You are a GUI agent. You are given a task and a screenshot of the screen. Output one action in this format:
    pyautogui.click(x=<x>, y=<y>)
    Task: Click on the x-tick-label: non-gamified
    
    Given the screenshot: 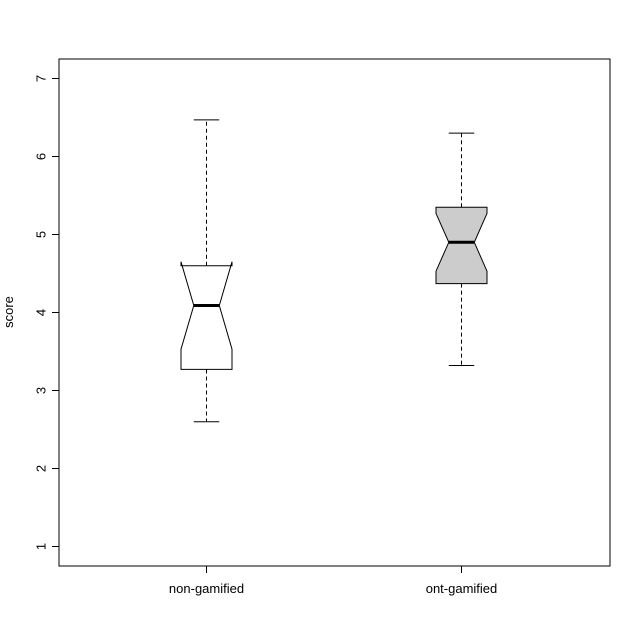 What is the action you would take?
    pyautogui.click(x=206, y=588)
    